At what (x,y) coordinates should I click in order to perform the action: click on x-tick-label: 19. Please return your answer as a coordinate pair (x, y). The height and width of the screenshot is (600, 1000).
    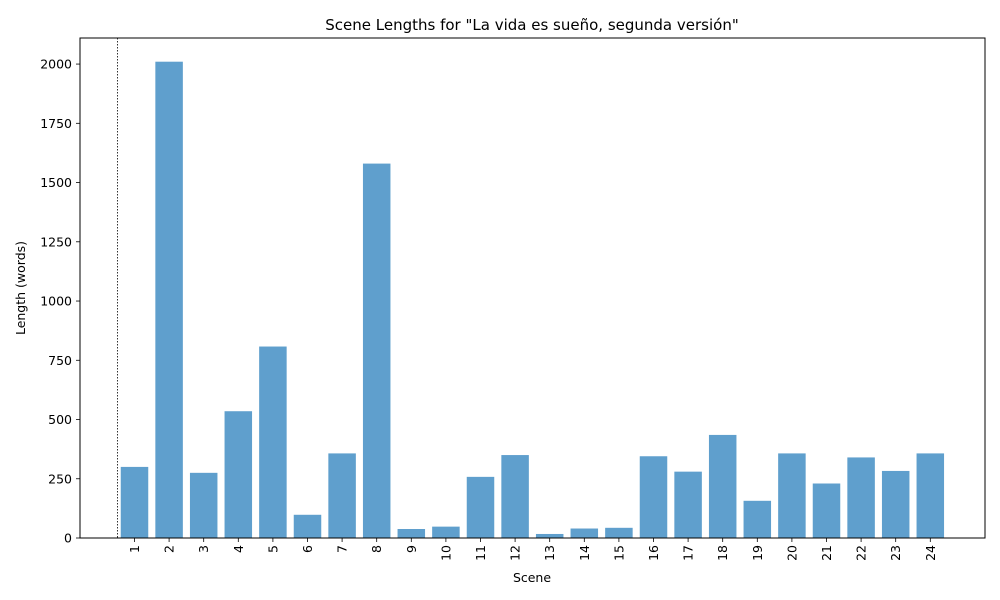
    Looking at the image, I should click on (757, 553).